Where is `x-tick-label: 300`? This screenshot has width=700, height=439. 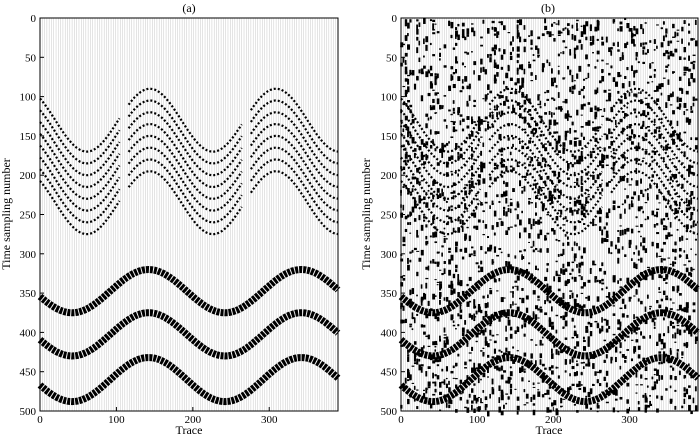
x-tick-label: 300 is located at coordinates (629, 420).